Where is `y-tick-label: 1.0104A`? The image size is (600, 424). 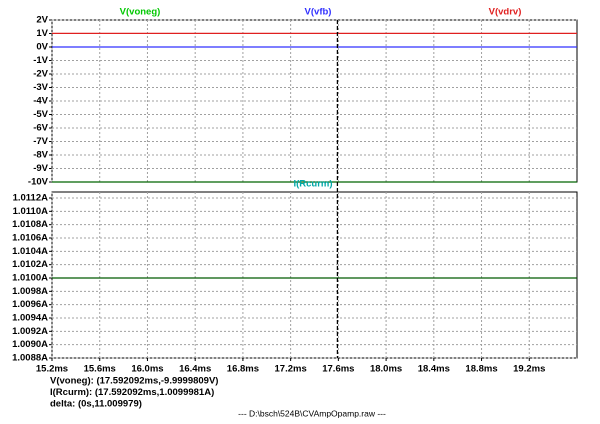
y-tick-label: 1.0104A is located at coordinates (30, 251).